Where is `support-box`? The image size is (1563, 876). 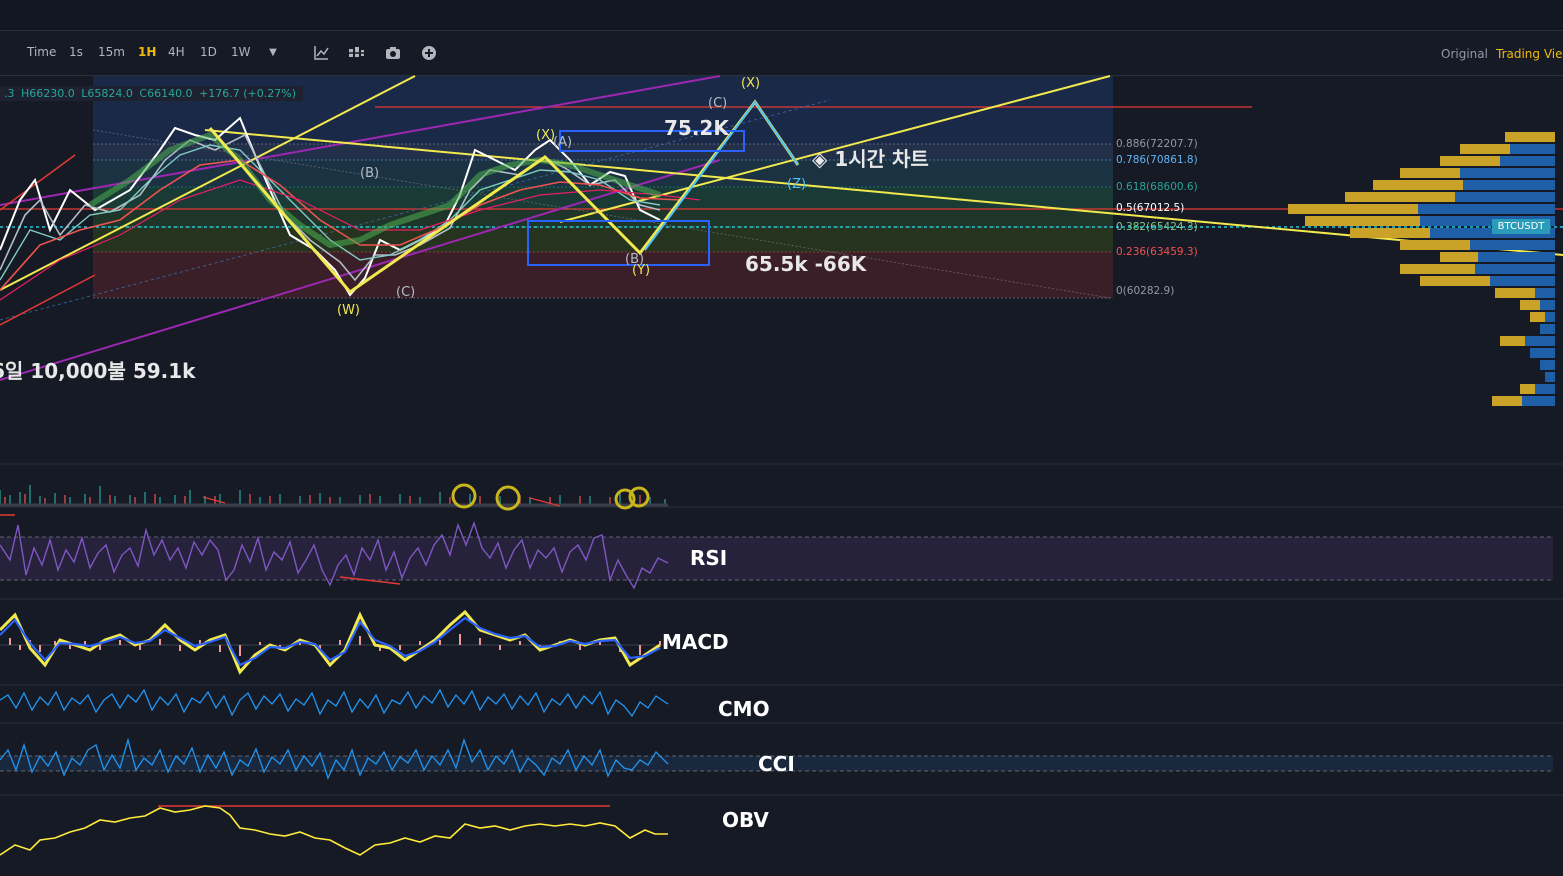 support-box is located at coordinates (618, 243).